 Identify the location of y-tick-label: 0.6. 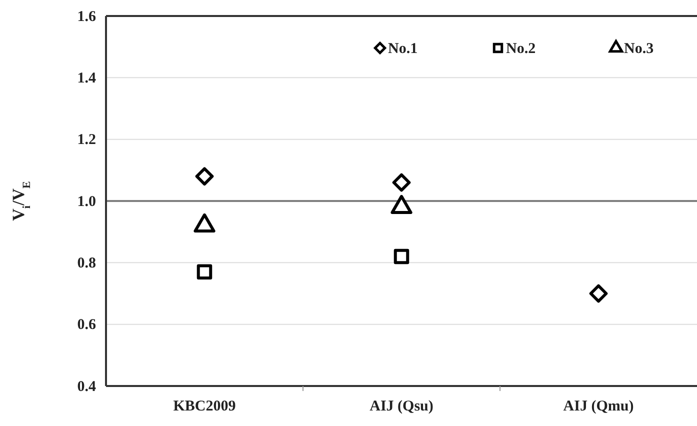
(86, 325).